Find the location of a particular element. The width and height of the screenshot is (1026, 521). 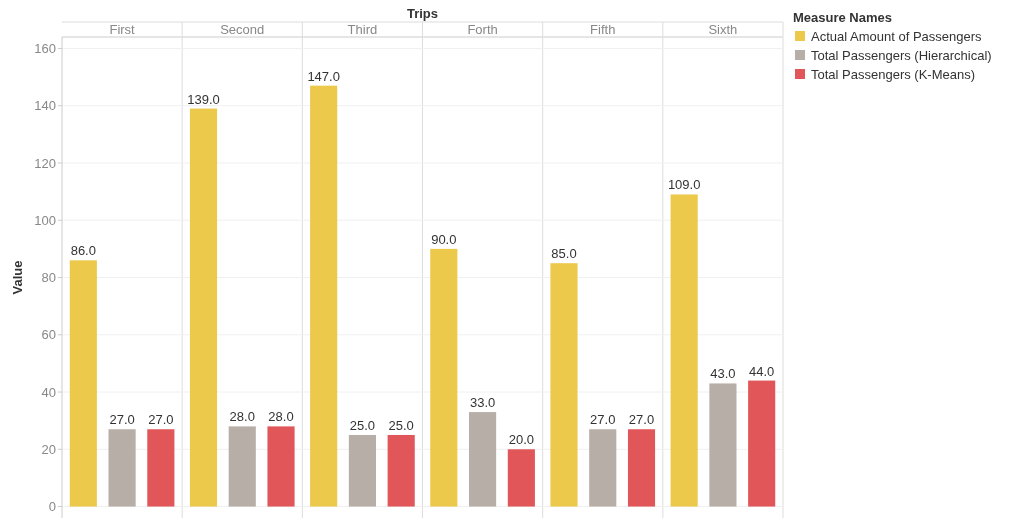

data-label: 90.0 is located at coordinates (444, 239).